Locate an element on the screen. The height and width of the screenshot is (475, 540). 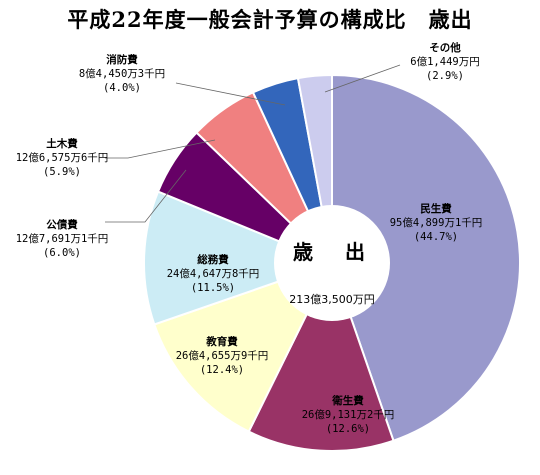
slice-percent-label: (5.9%) is located at coordinates (62, 172).